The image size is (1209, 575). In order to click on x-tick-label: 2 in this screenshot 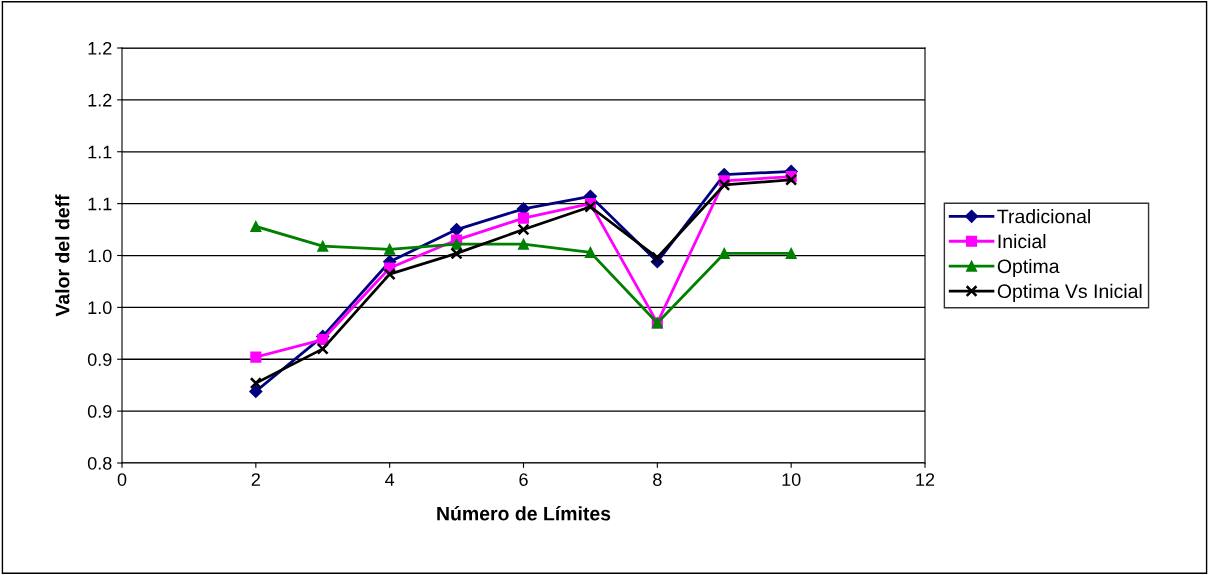, I will do `click(255, 479)`.